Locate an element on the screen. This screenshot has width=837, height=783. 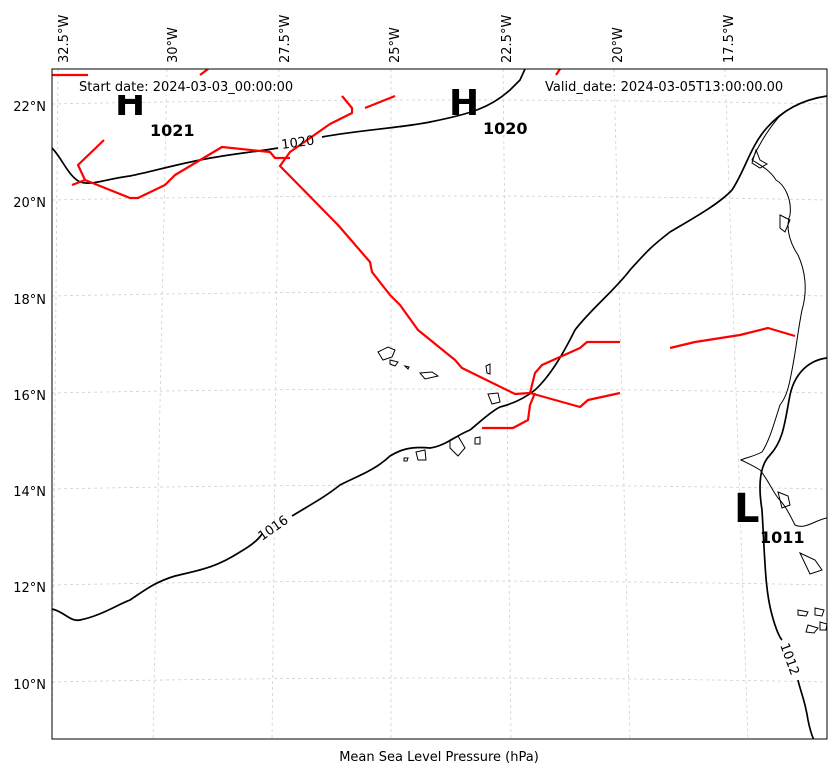
lat-tick-label: 12°N is located at coordinates (29, 588).